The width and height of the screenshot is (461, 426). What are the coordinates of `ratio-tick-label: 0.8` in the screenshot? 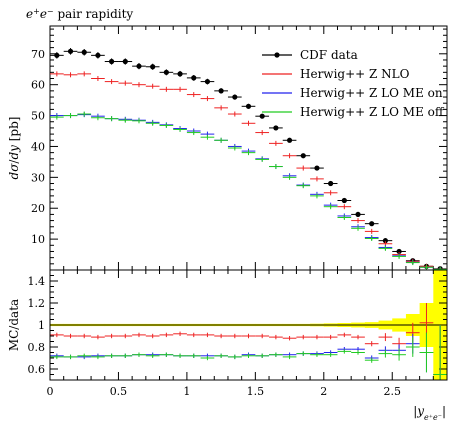 It's located at (37, 347).